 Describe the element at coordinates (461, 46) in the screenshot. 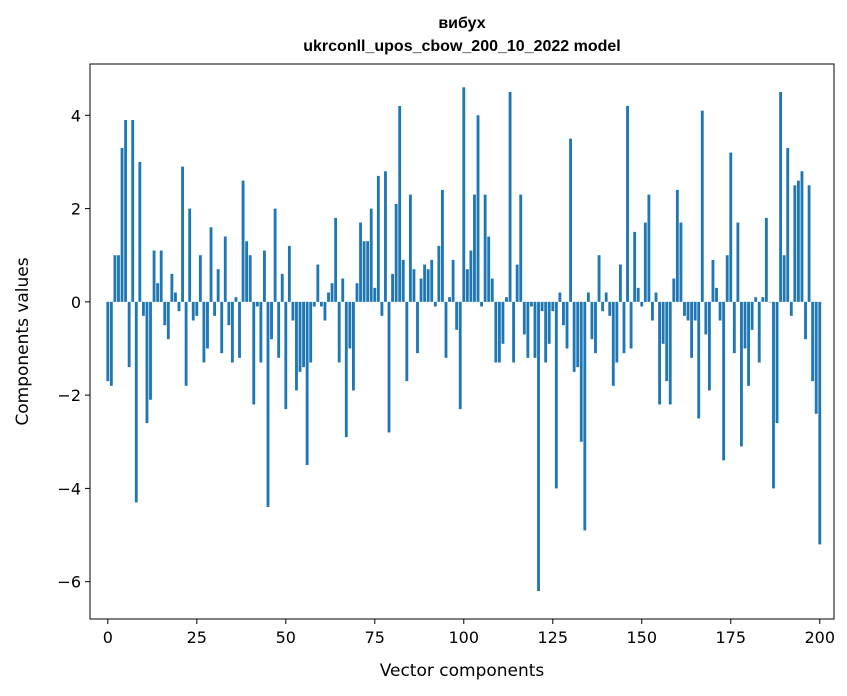

I see `chart-title-line2: ukrconll_upos_cbow_200_10_2022 model` at that location.